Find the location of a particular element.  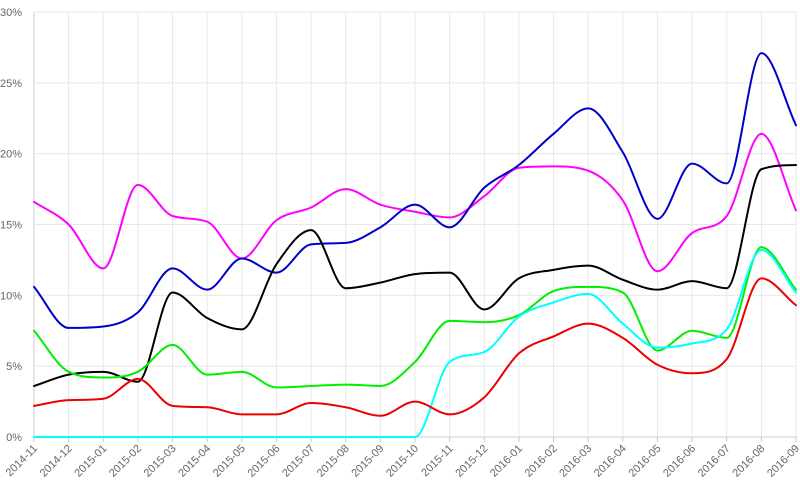

x-tick-label: 2014-11 is located at coordinates (22, 461).